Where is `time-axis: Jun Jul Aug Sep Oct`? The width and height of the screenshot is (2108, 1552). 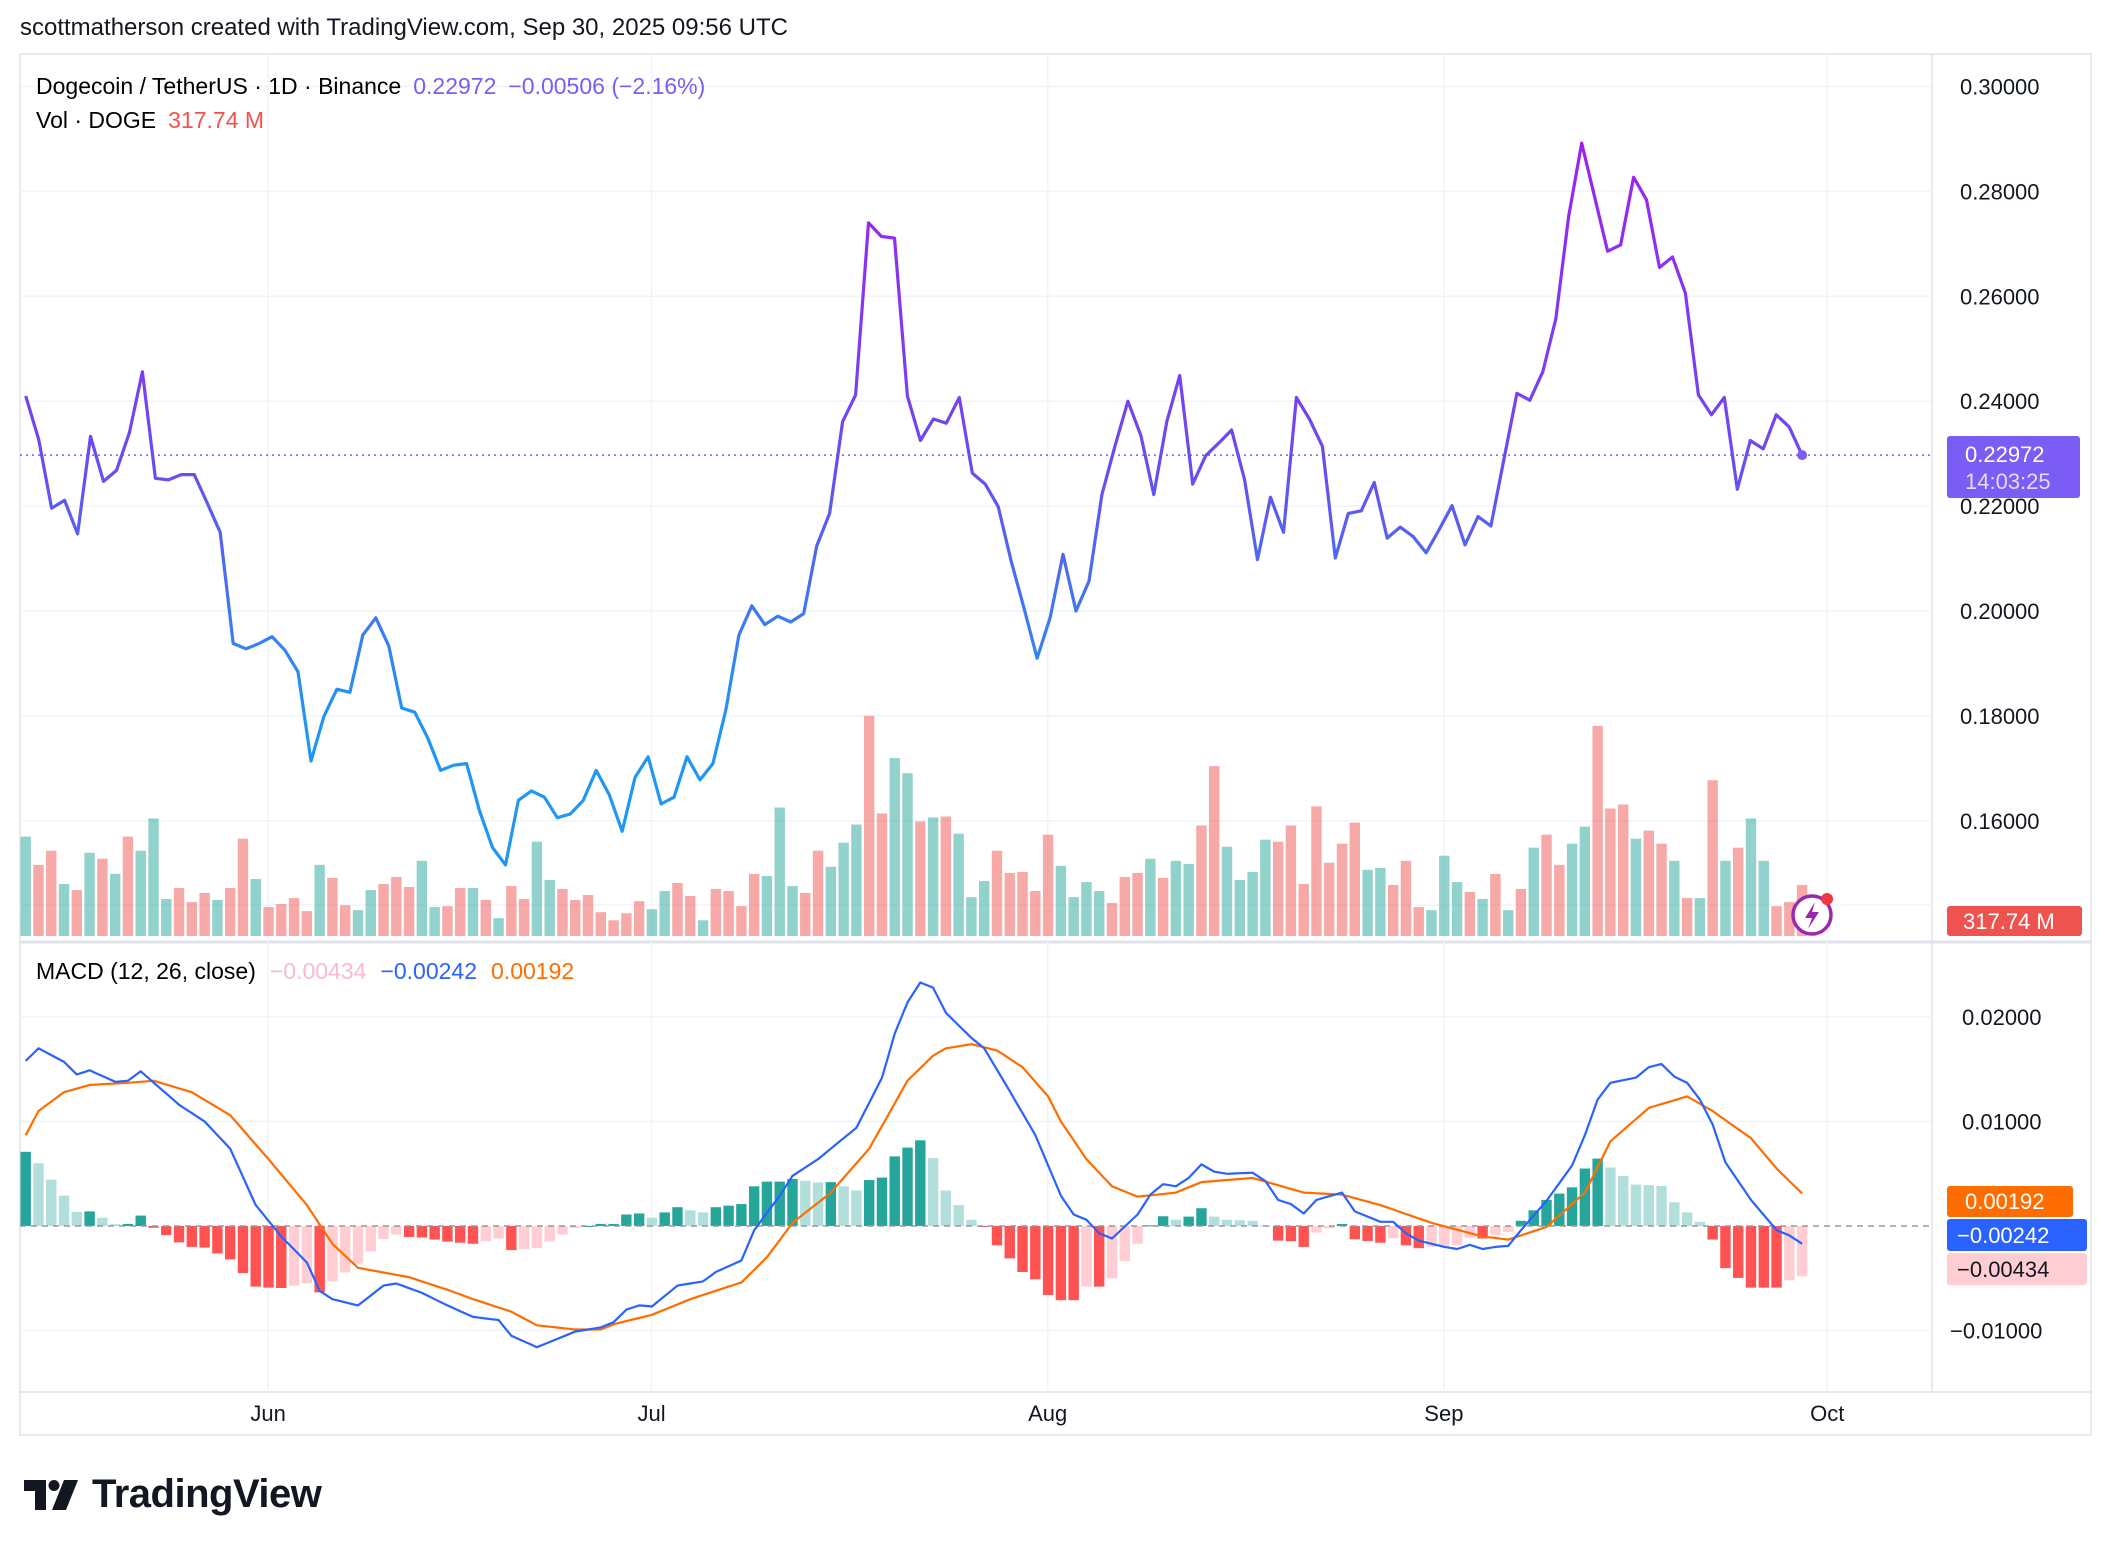 time-axis: Jun Jul Aug Sep Oct is located at coordinates (1047, 1413).